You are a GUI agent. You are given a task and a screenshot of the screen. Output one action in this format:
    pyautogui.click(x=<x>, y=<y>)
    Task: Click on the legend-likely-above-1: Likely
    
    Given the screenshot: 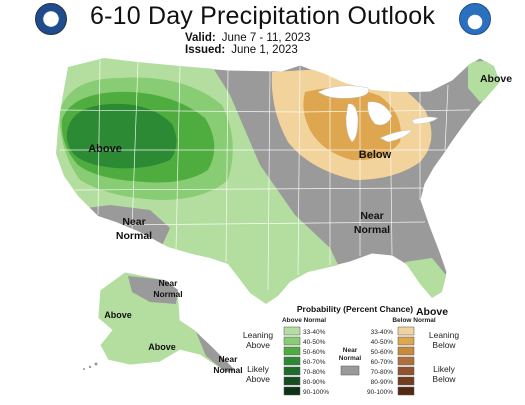 What is the action you would take?
    pyautogui.click(x=258, y=369)
    